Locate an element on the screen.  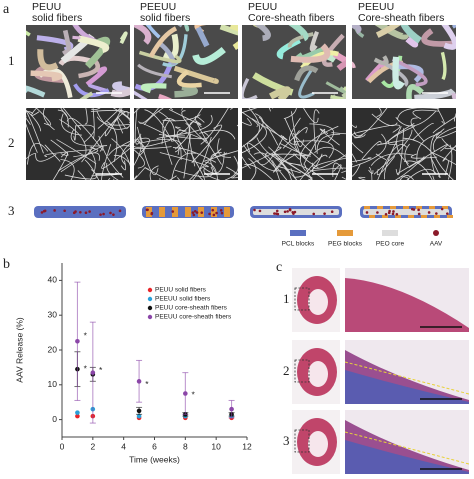
x-tick-label: 8 is located at coordinates (185, 446).